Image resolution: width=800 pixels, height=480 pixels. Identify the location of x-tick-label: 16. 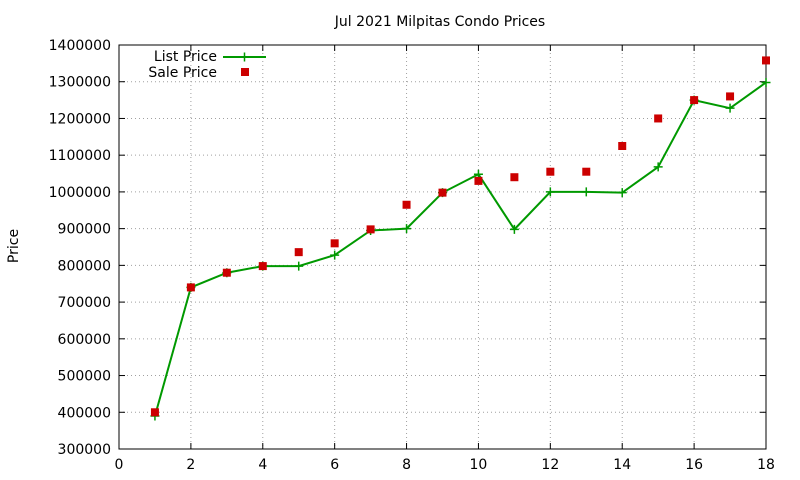
(694, 465).